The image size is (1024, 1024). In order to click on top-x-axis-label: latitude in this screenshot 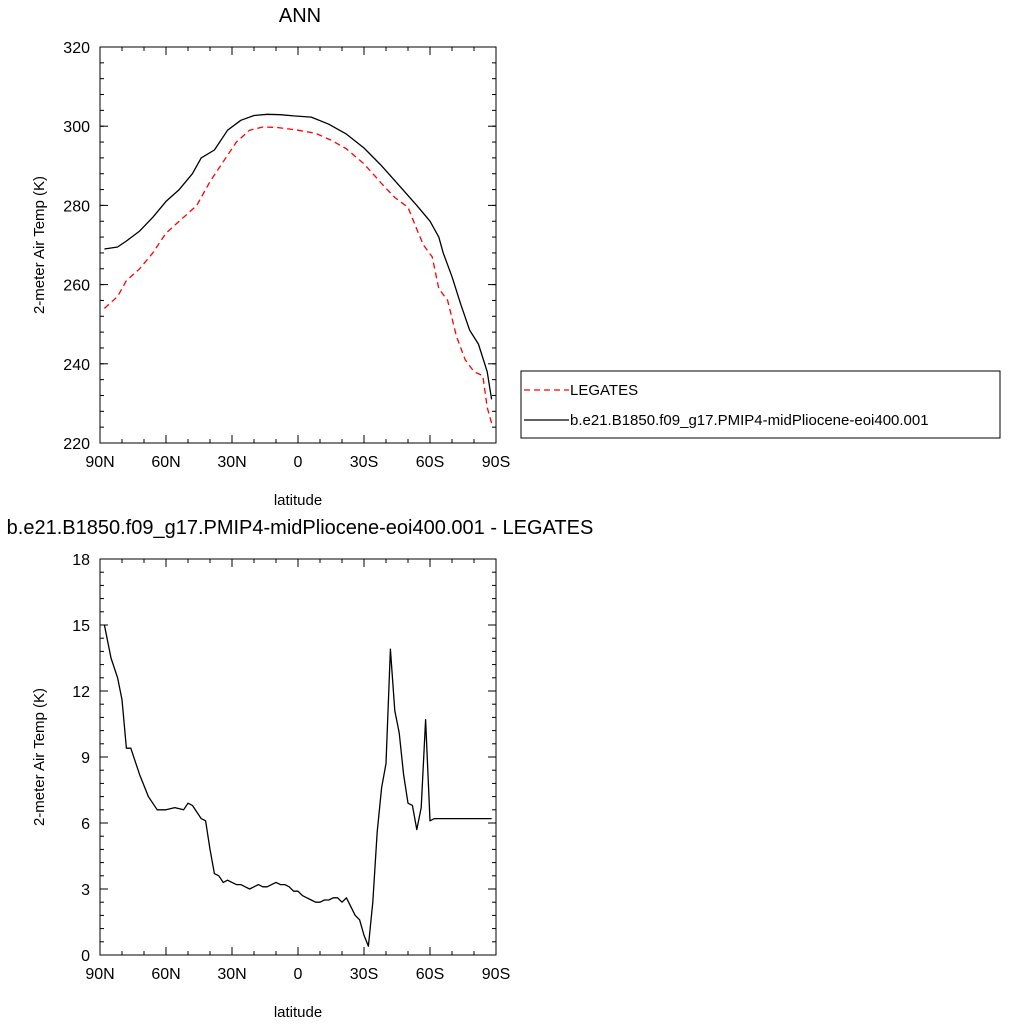, I will do `click(298, 500)`.